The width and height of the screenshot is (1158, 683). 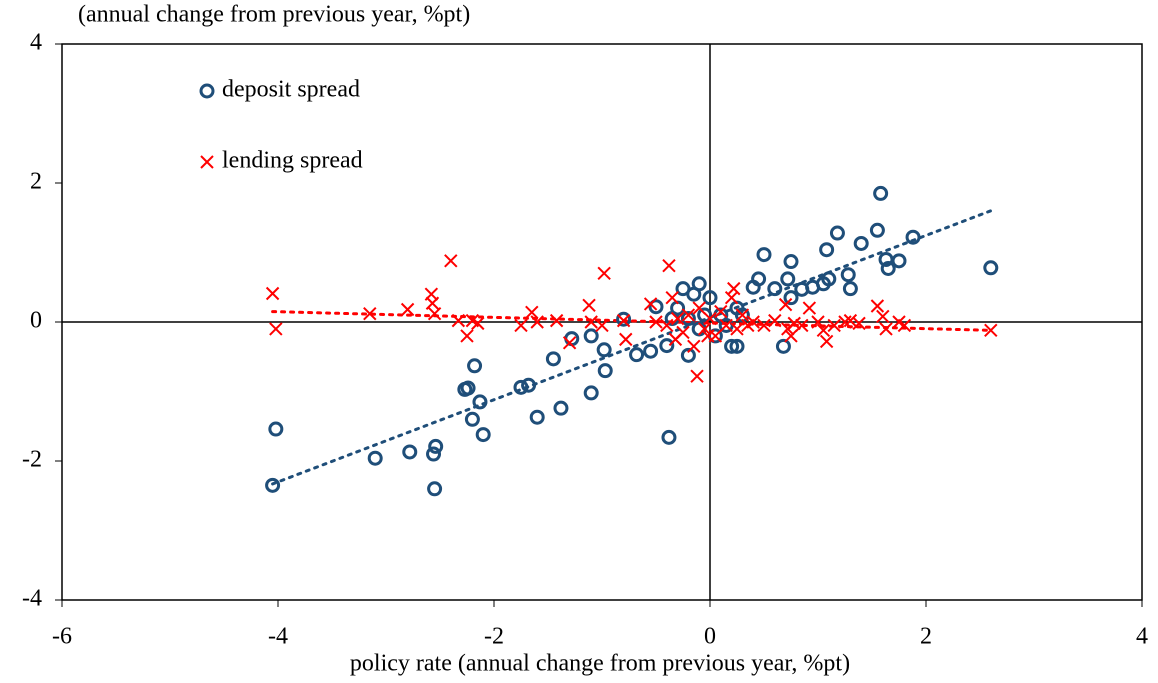 What do you see at coordinates (1142, 637) in the screenshot?
I see `x-tick-label: 4` at bounding box center [1142, 637].